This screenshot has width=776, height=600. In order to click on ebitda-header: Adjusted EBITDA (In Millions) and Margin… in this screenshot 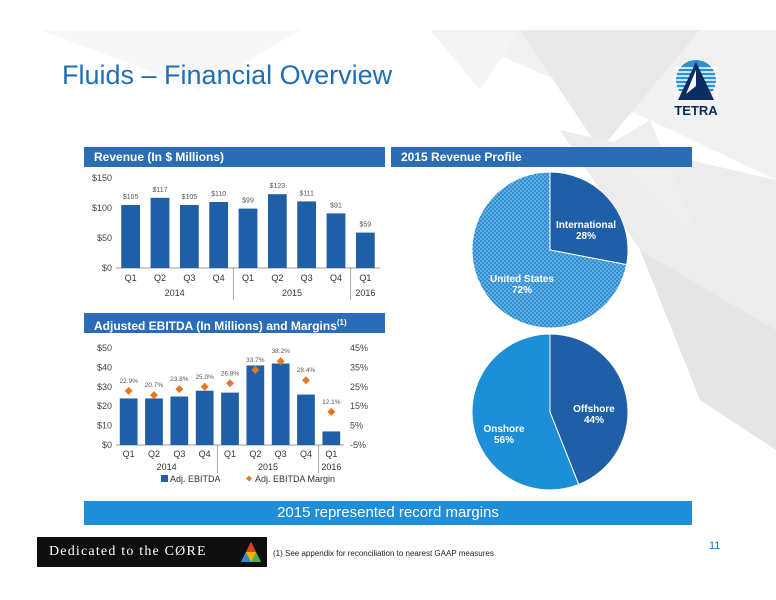, I will do `click(234, 323)`.